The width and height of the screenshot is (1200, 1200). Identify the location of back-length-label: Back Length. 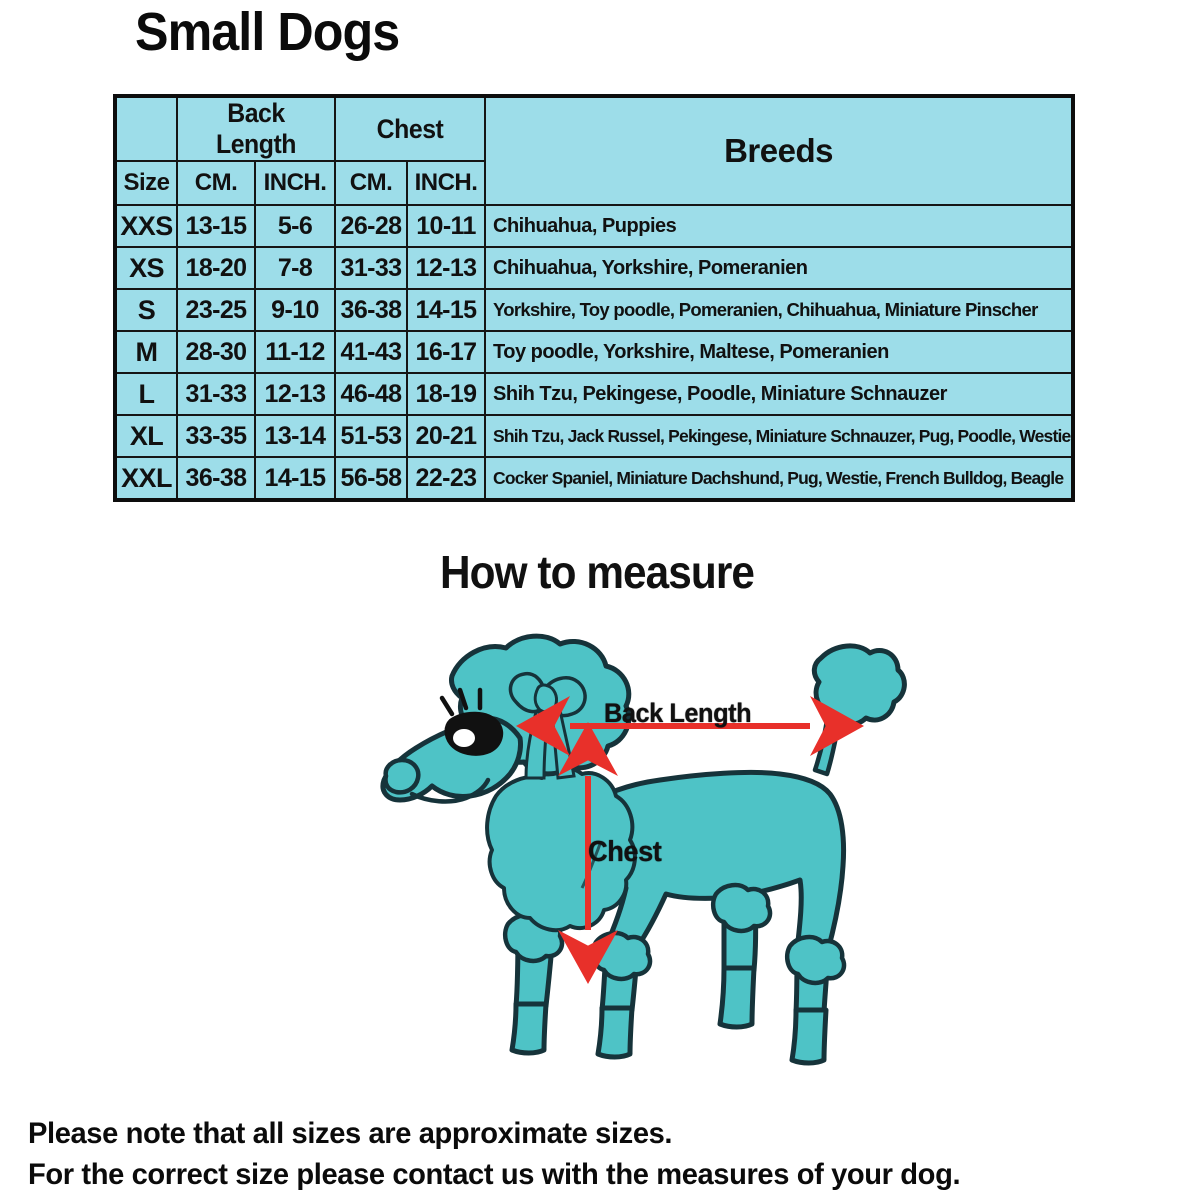
(678, 713).